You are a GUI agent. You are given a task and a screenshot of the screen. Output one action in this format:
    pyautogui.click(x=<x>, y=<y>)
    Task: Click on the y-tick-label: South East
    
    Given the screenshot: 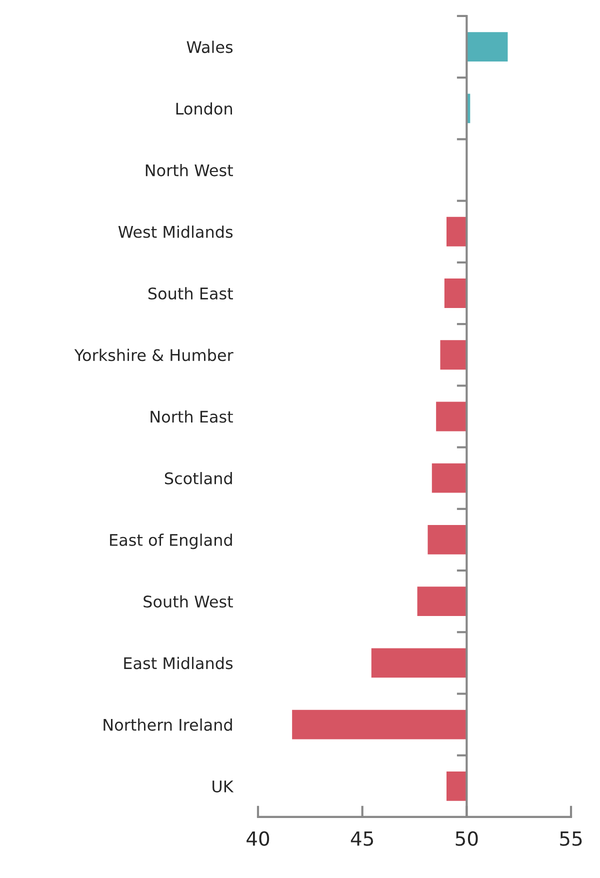 What is the action you would take?
    pyautogui.click(x=190, y=293)
    